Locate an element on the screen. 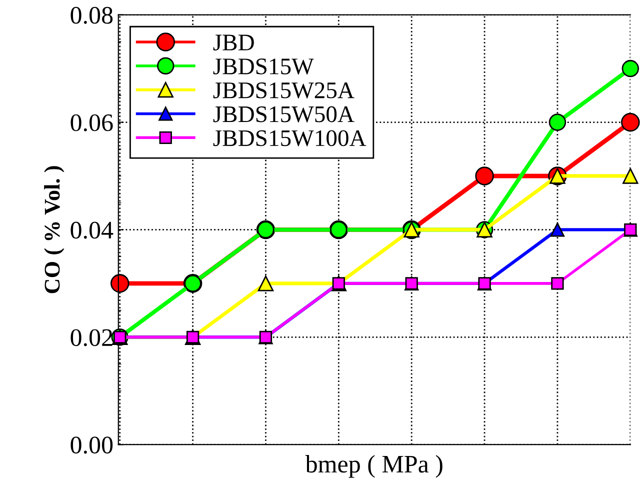 This screenshot has width=640, height=494. y-tick-label: 0.04 is located at coordinates (92, 230).